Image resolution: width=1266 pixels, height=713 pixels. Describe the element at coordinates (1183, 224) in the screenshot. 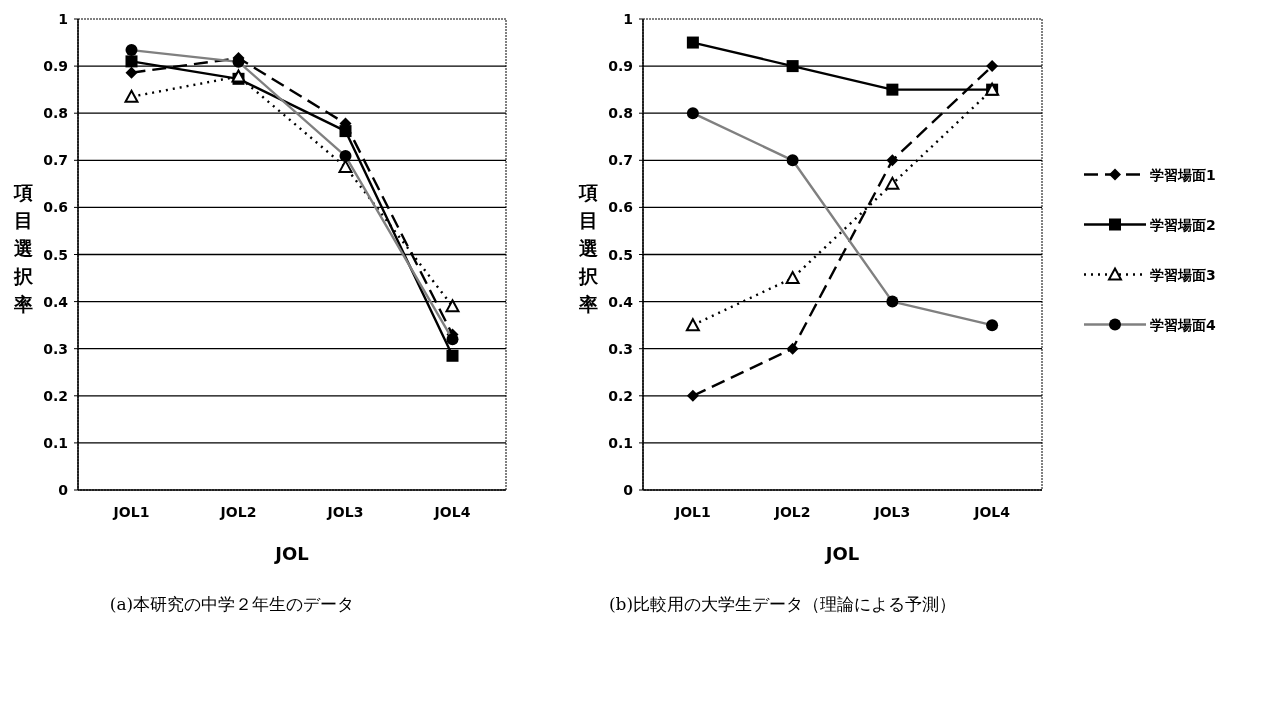

I see `legend-label: 学習場面2` at that location.